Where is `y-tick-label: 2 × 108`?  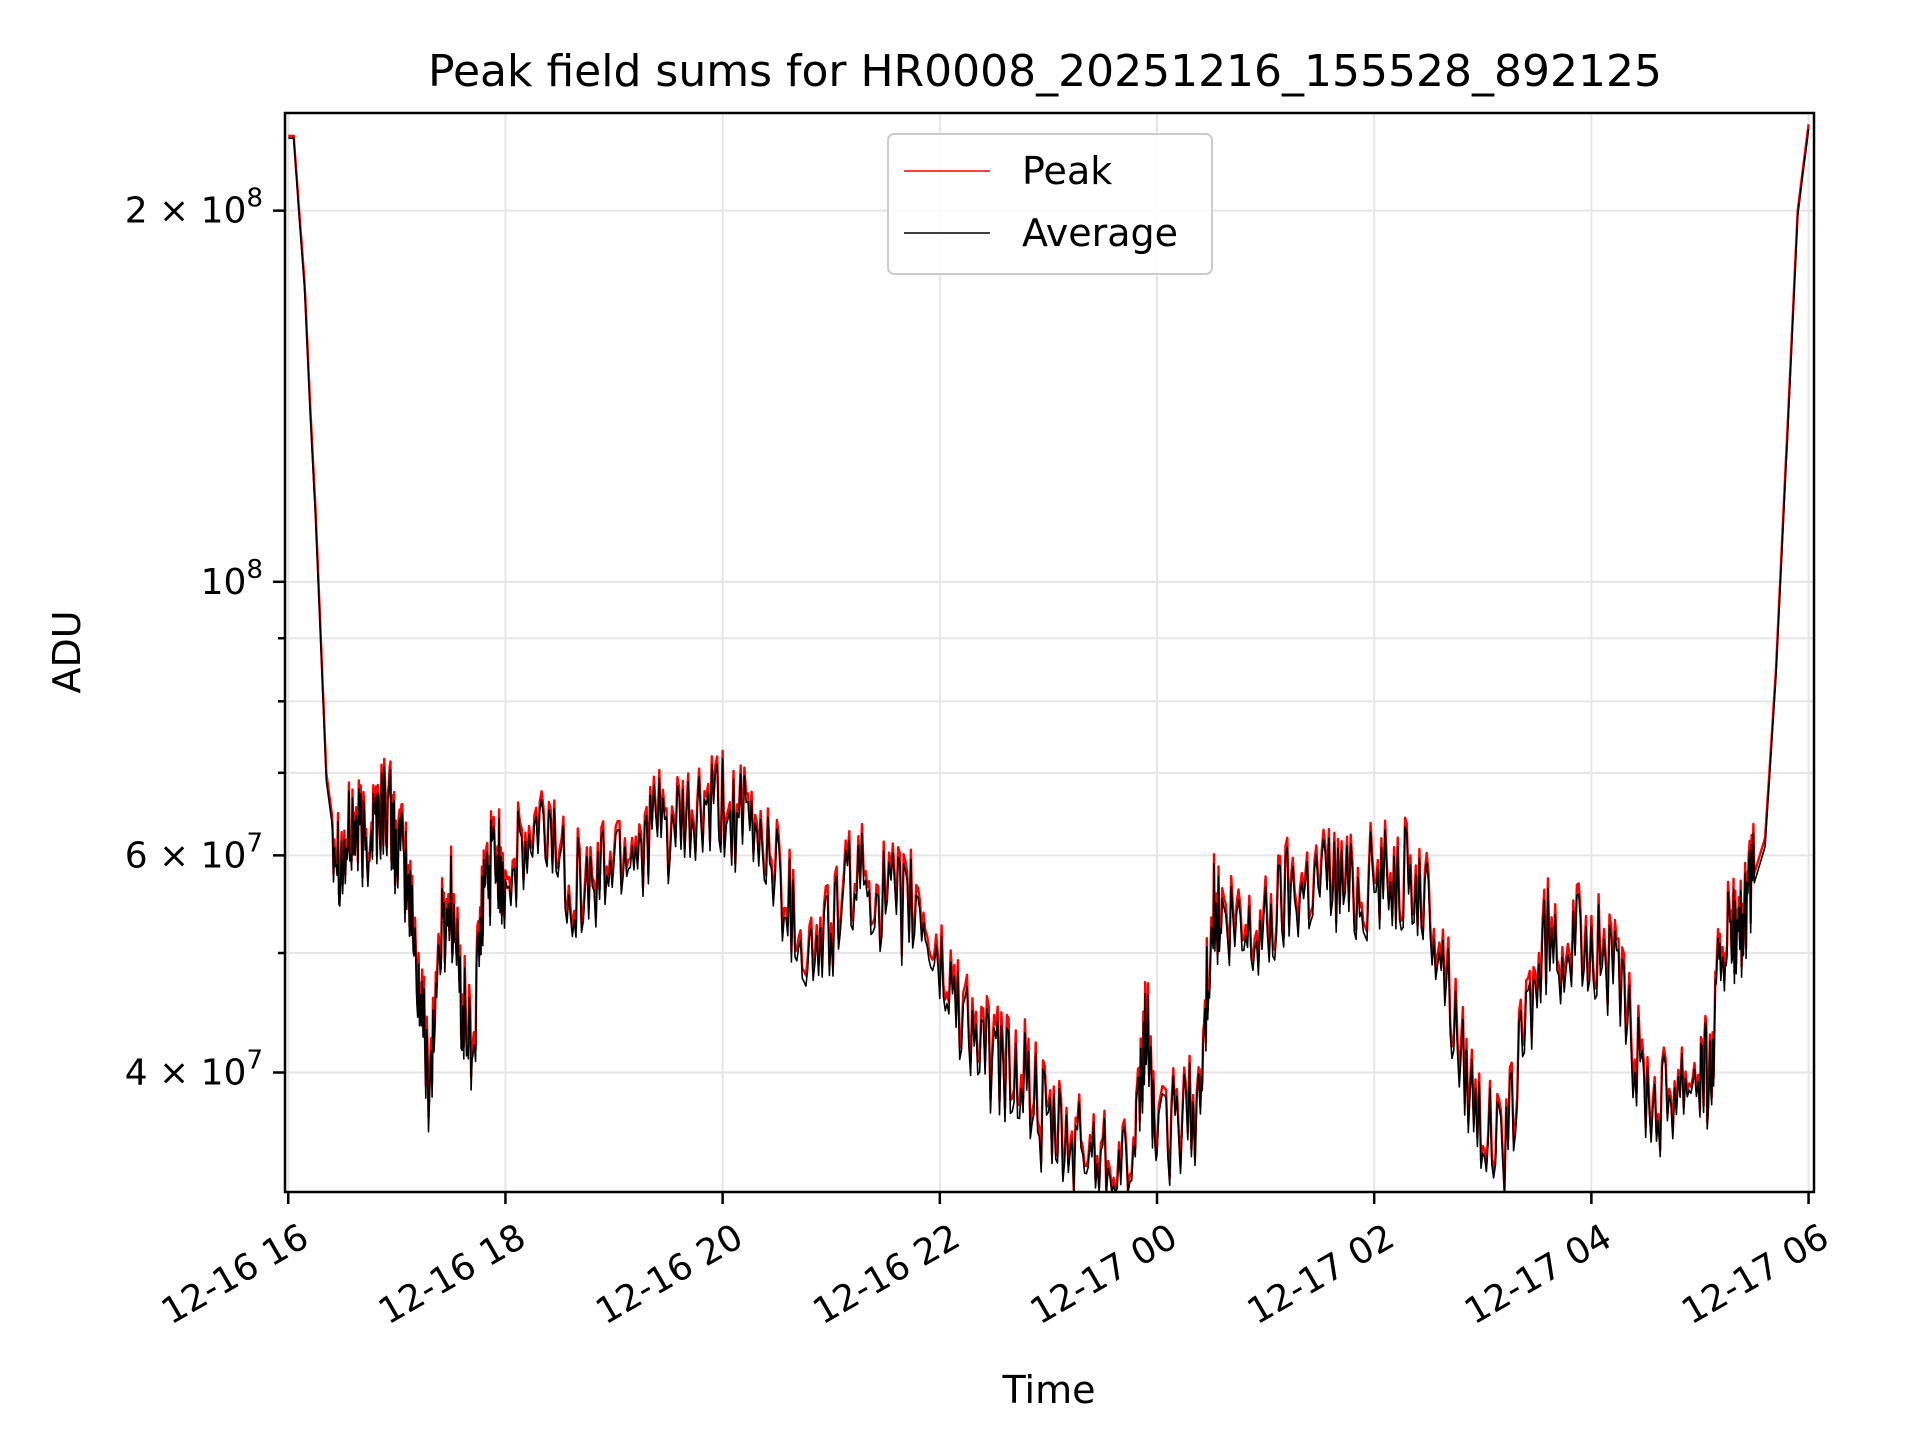
y-tick-label: 2 × 108 is located at coordinates (194, 208).